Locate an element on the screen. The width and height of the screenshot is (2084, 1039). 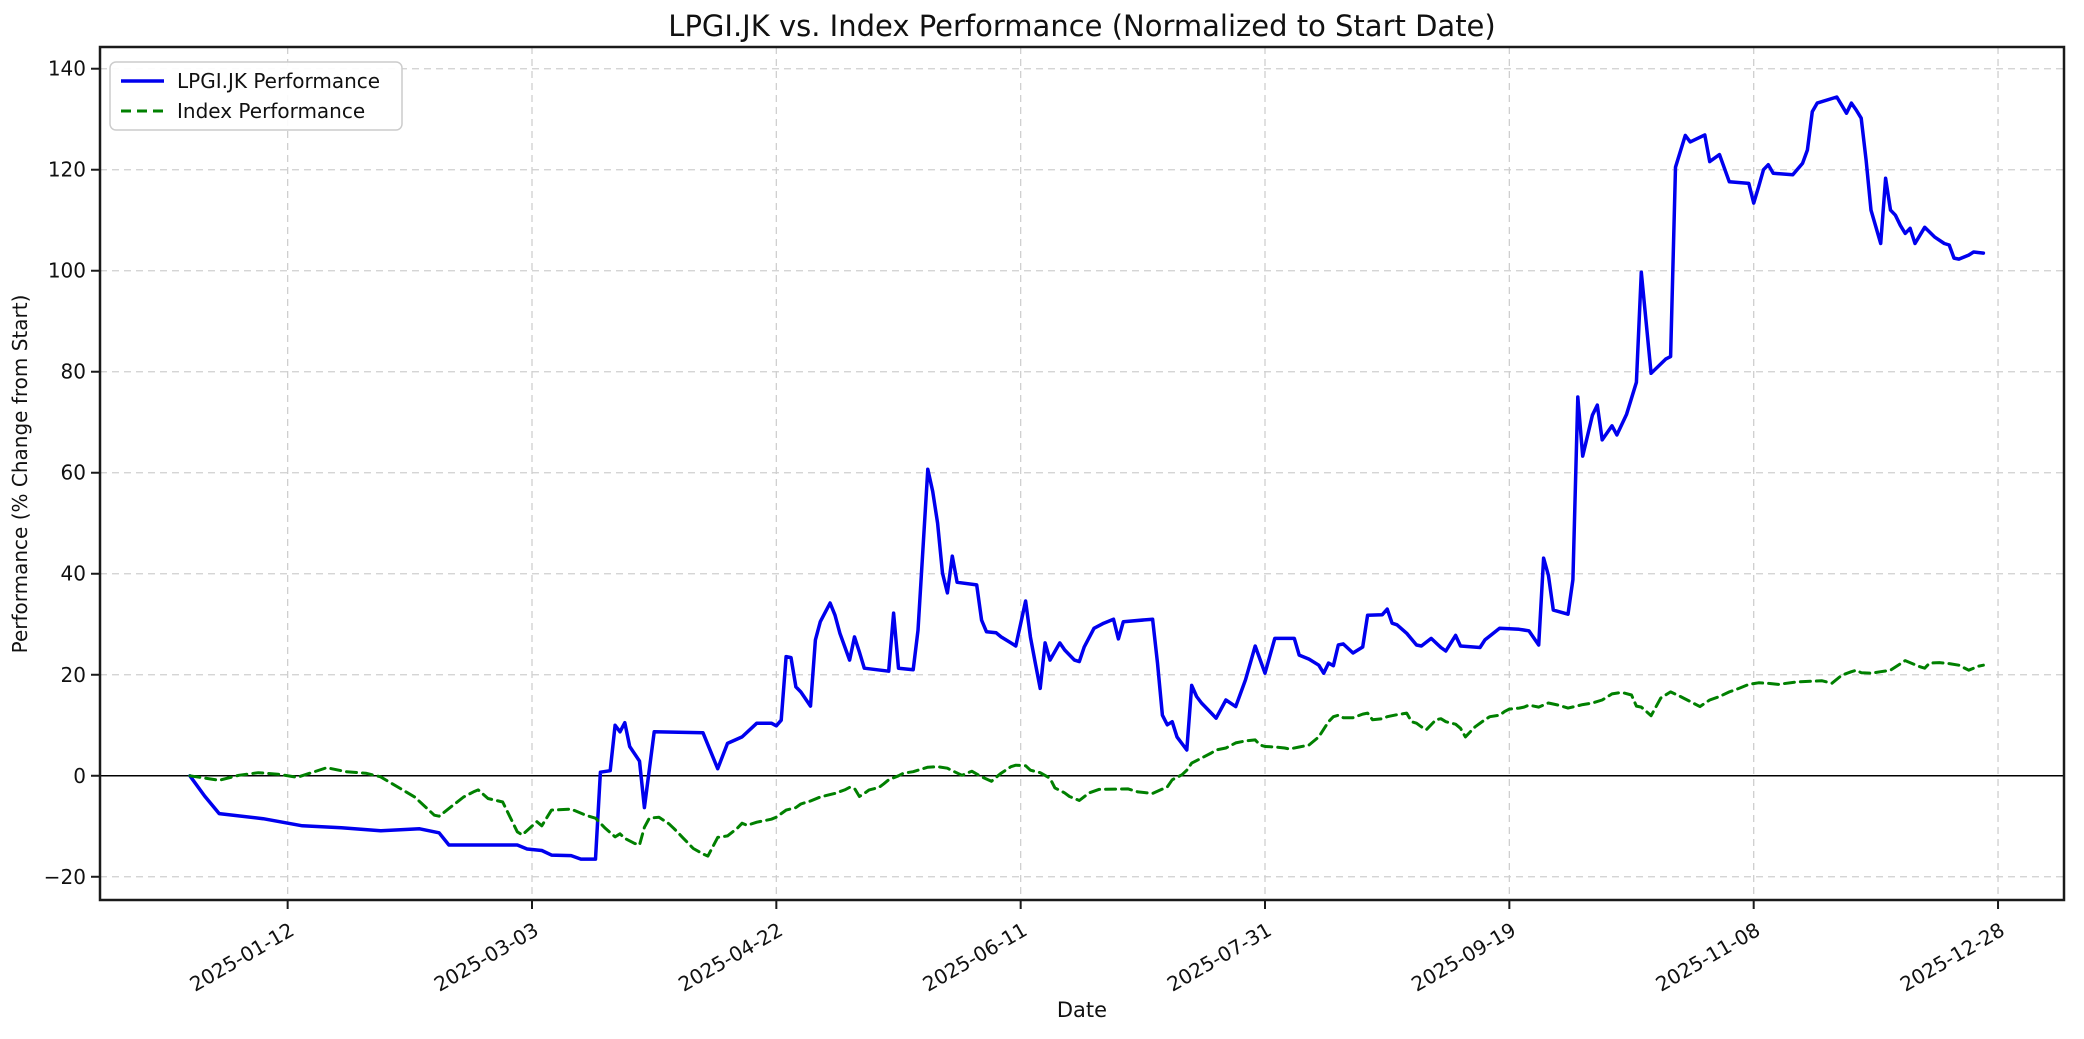
y-tick-label: −20 is located at coordinates (65, 877).